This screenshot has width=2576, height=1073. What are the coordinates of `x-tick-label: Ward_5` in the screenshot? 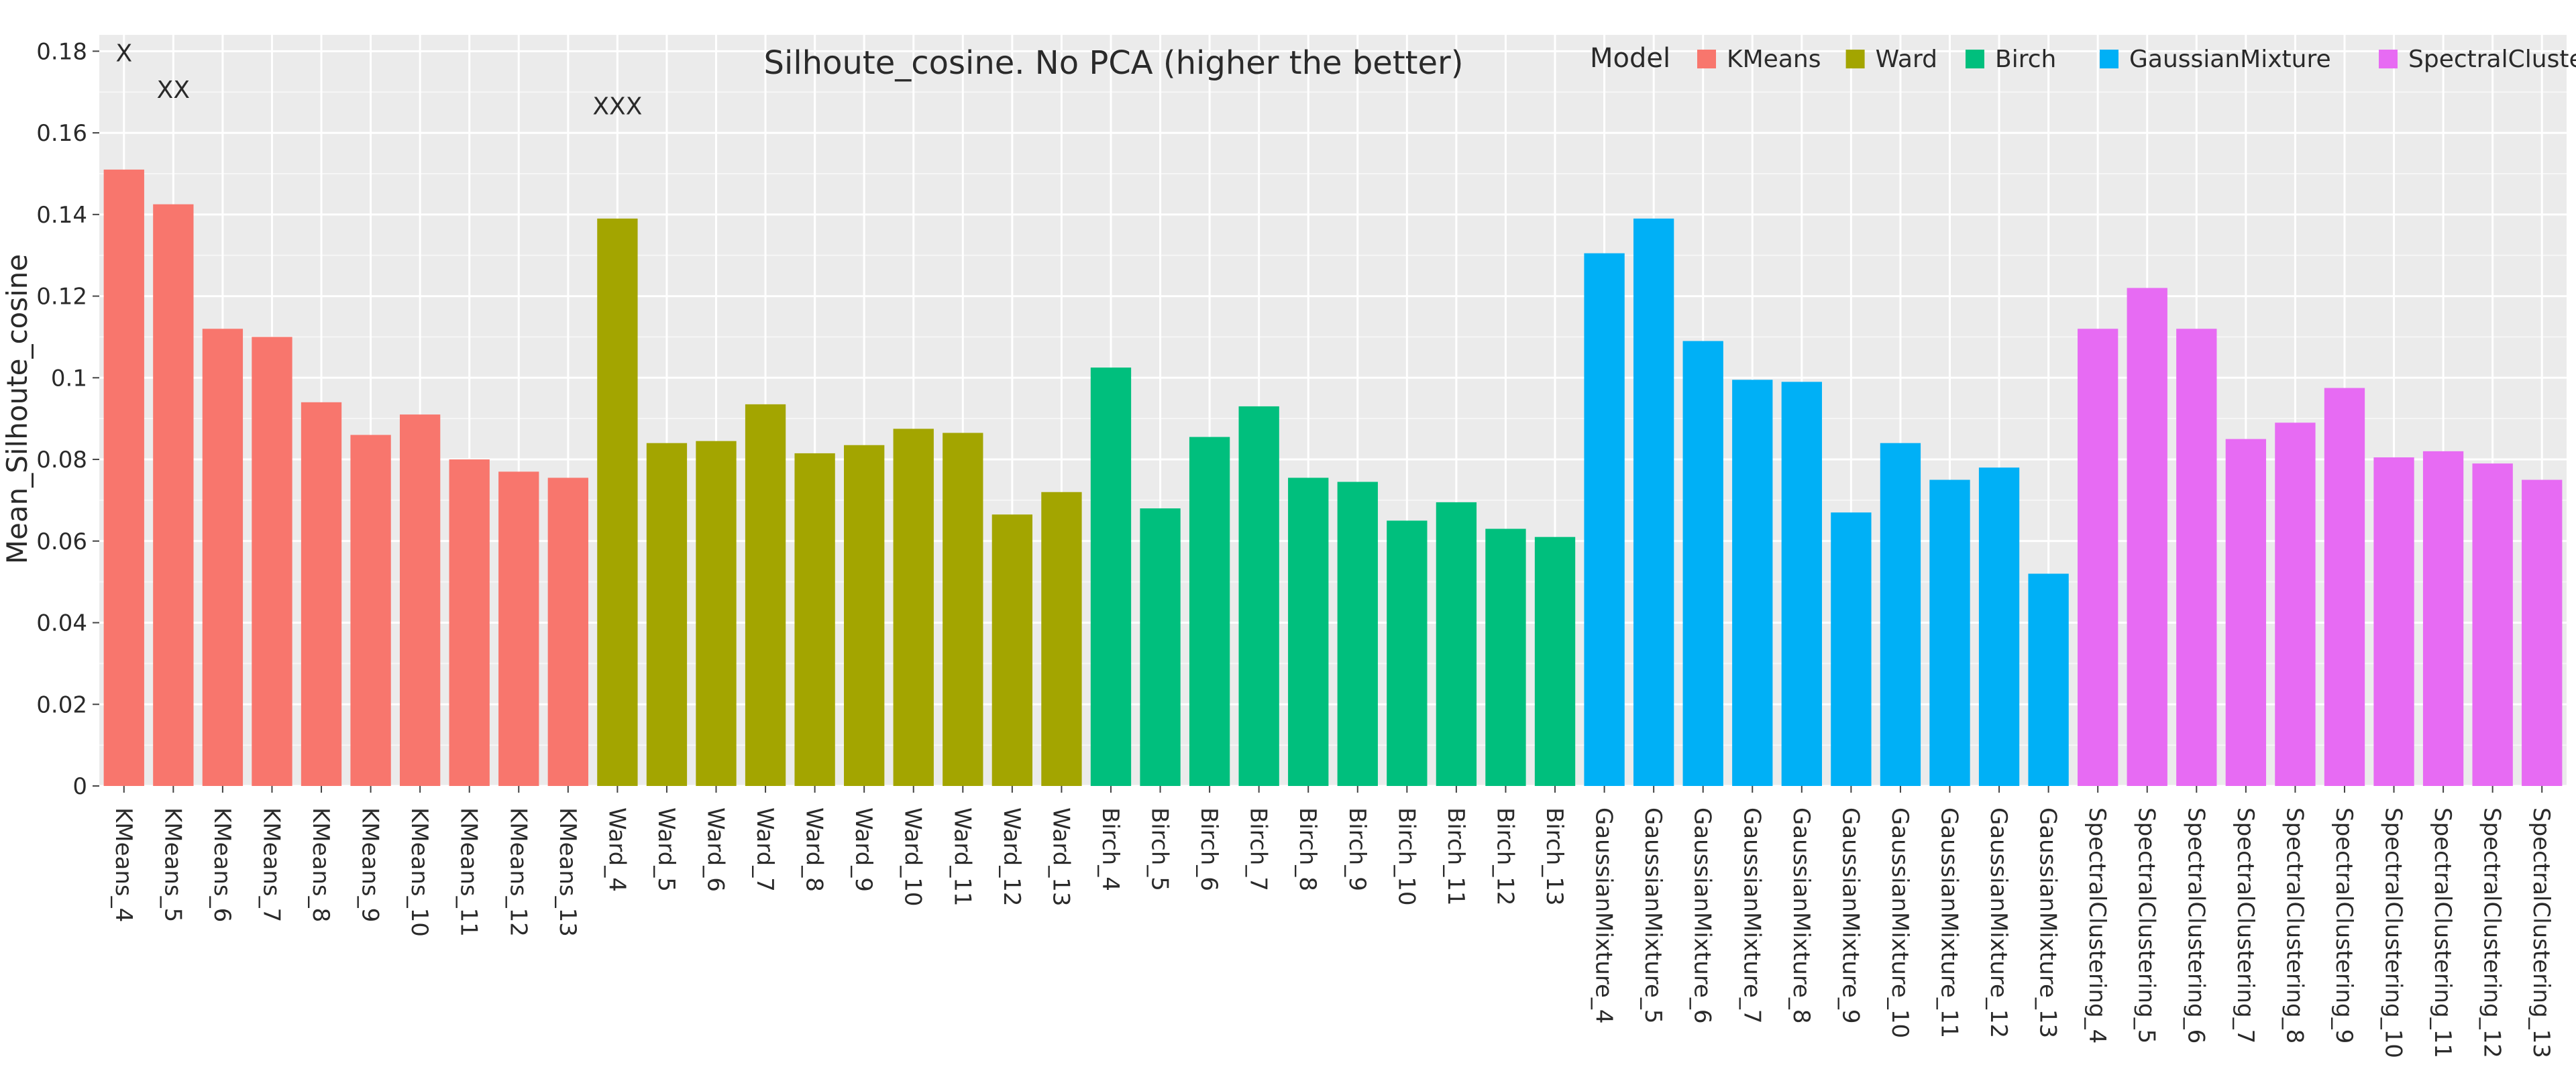 It's located at (666, 849).